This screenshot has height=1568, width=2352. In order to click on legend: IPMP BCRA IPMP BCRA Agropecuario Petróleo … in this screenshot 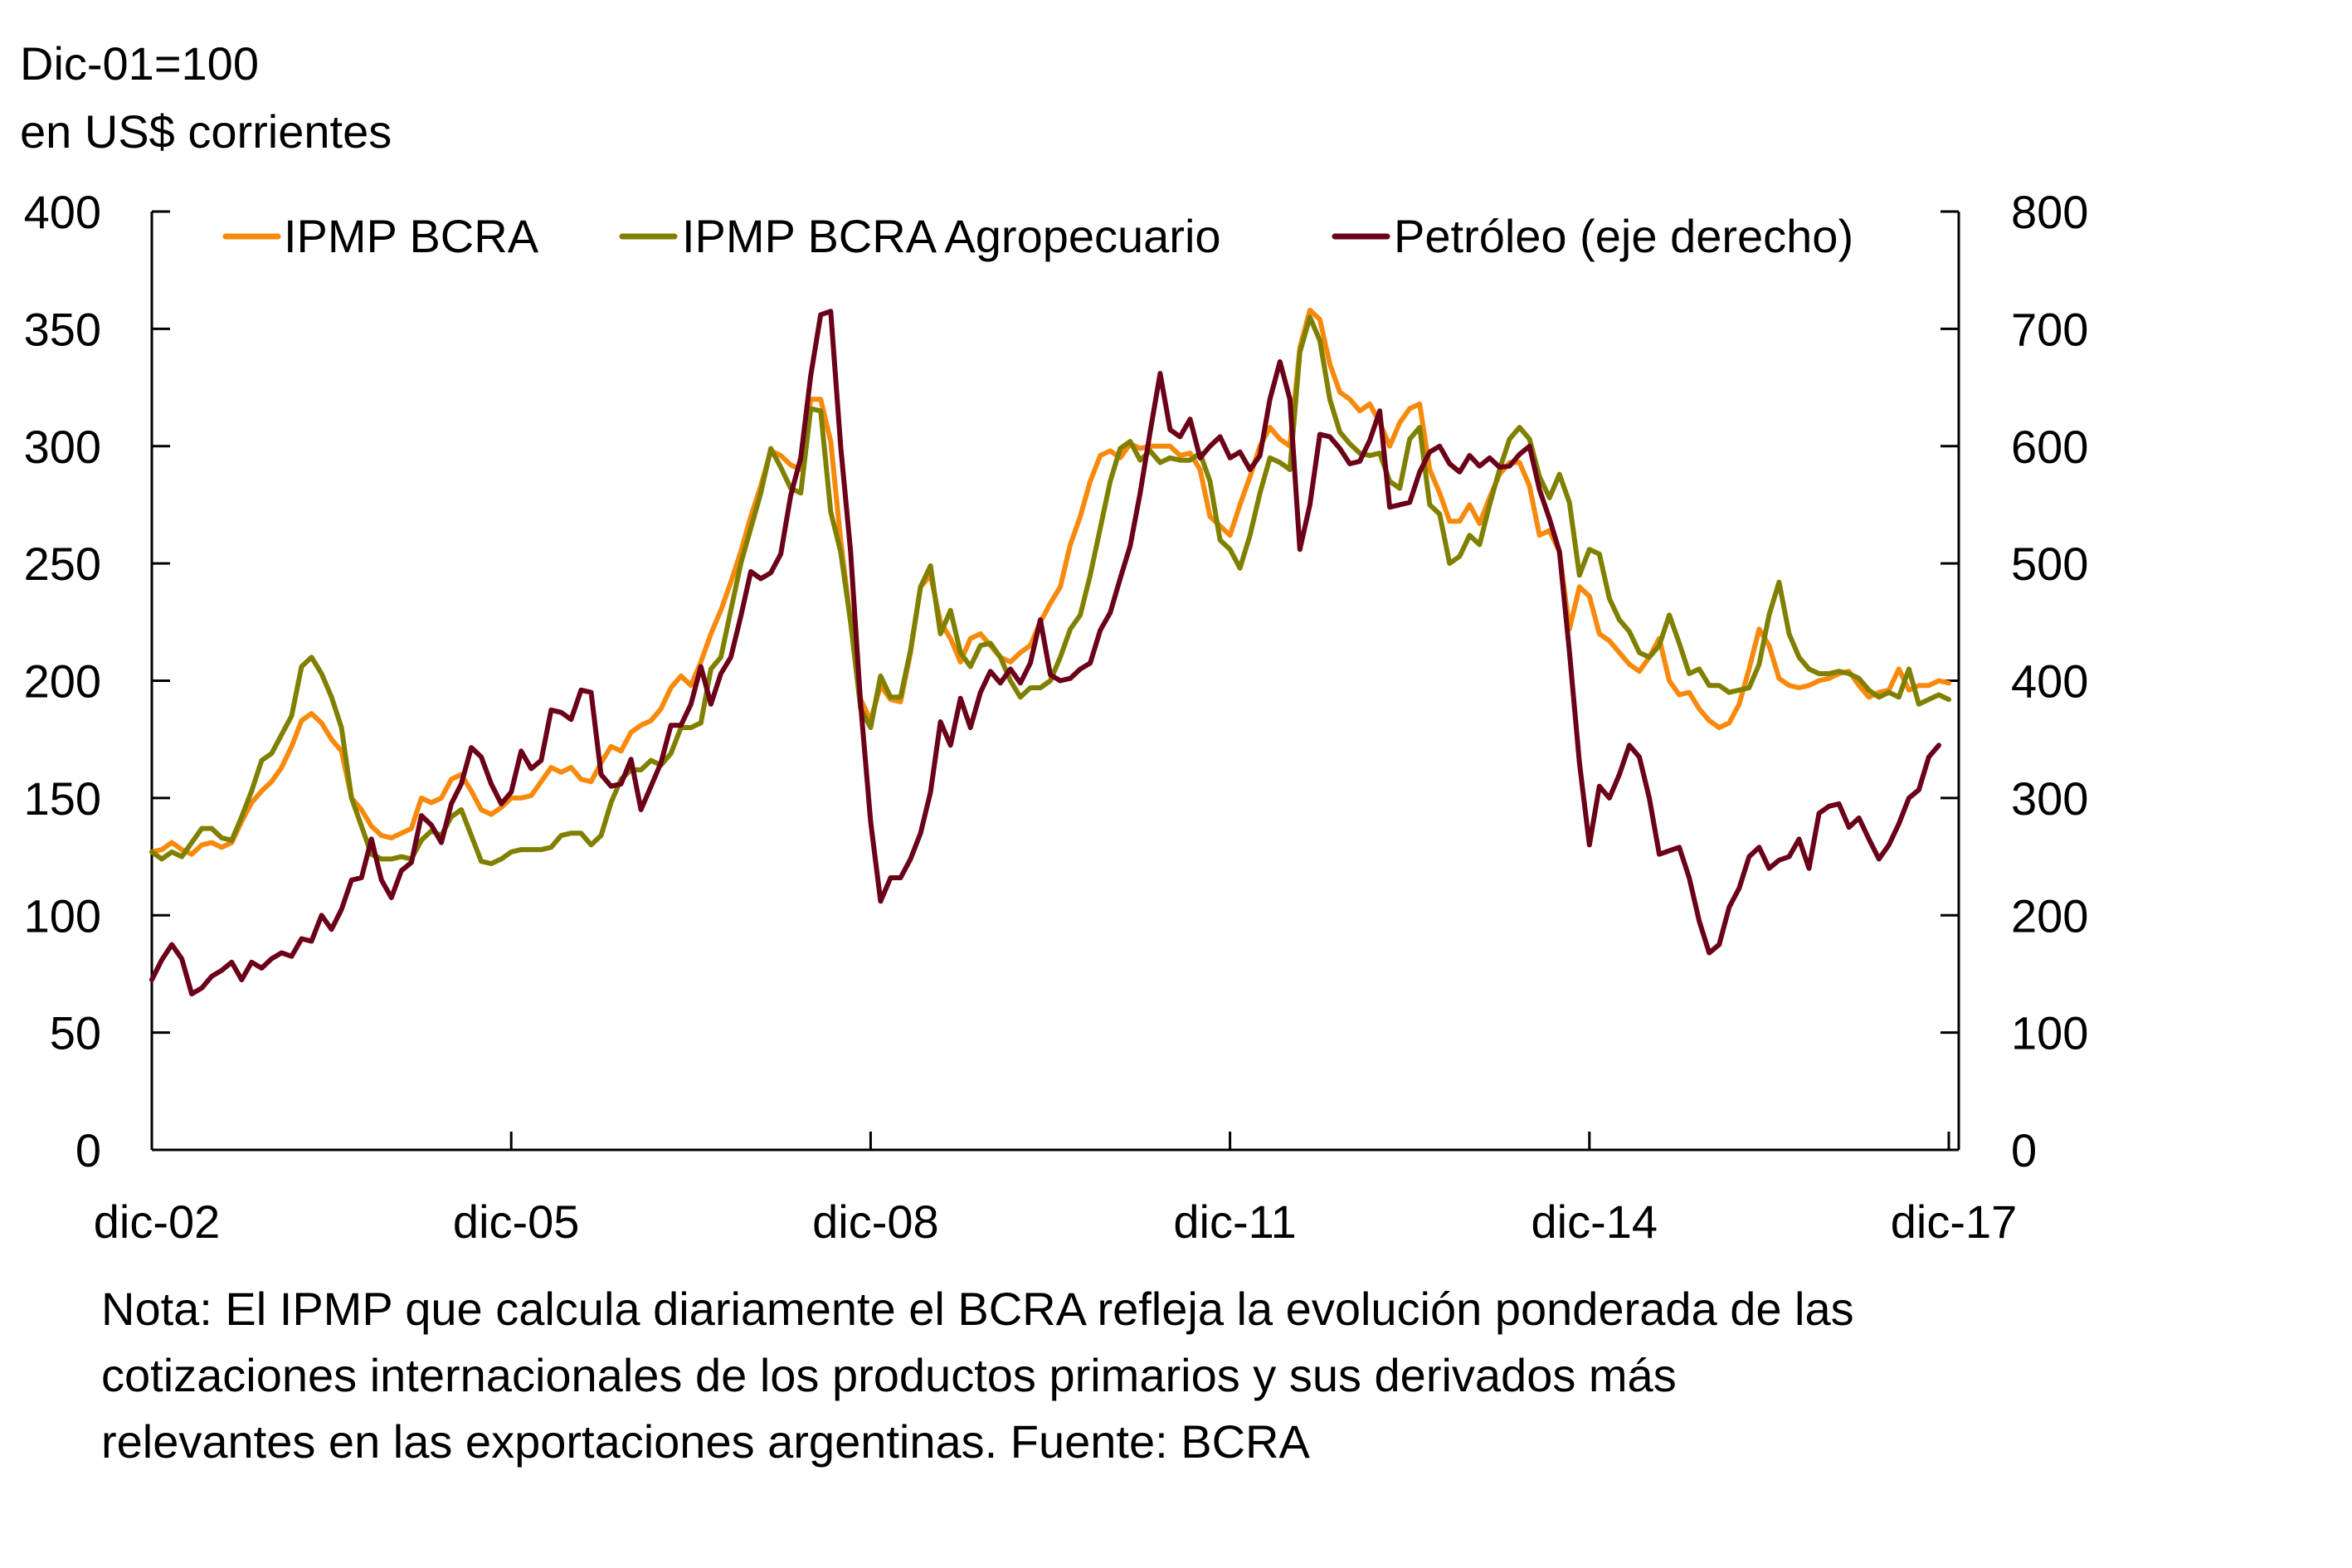, I will do `click(1037, 236)`.